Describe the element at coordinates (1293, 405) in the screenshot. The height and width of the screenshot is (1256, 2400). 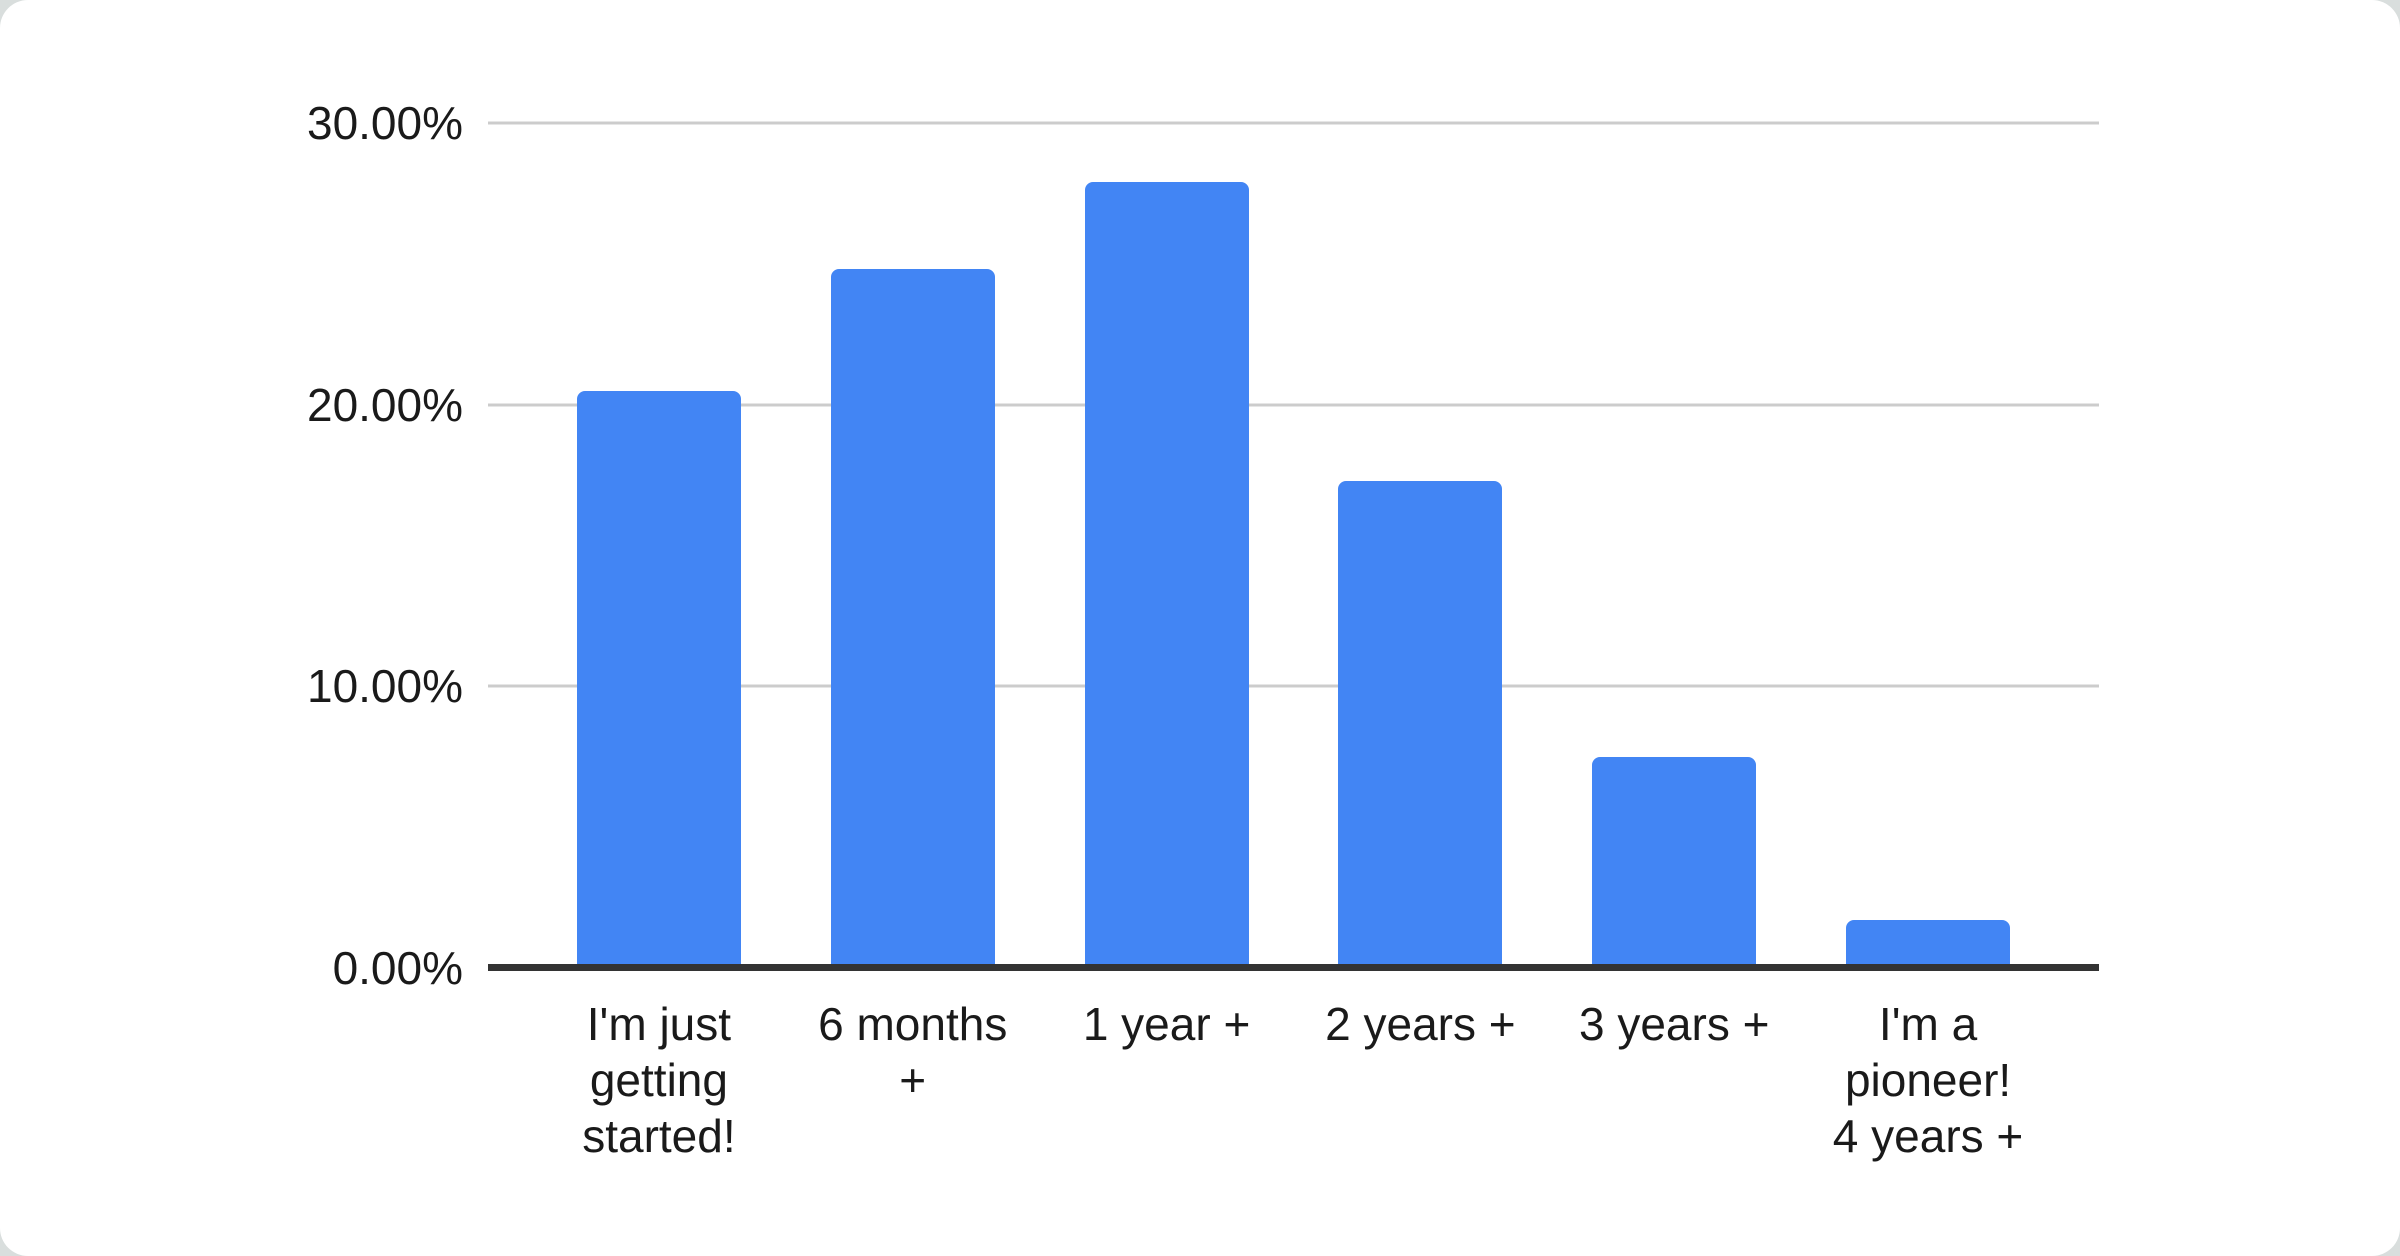
I see `gridline-20-percent` at that location.